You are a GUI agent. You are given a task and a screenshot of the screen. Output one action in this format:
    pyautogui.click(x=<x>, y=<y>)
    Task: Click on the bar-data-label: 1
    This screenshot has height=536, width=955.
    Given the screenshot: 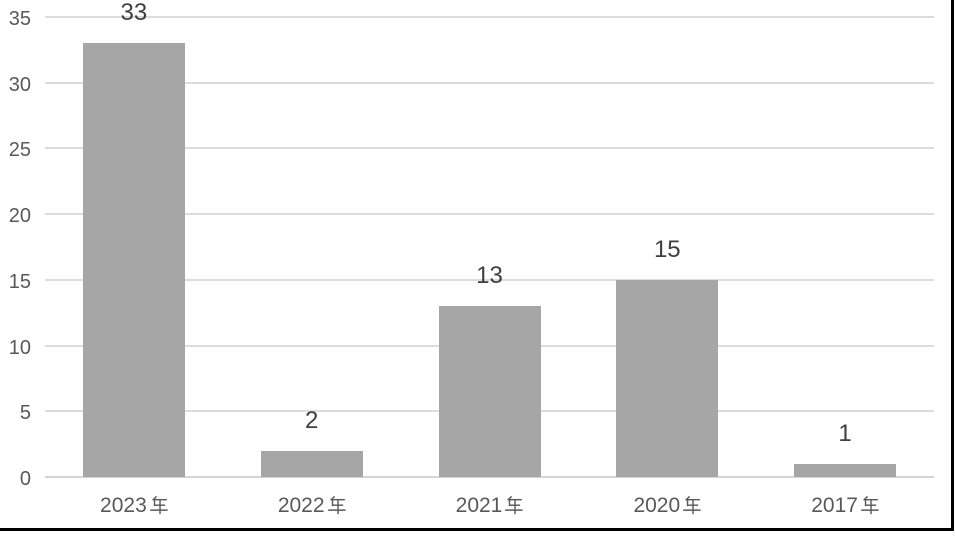 What is the action you would take?
    pyautogui.click(x=845, y=433)
    